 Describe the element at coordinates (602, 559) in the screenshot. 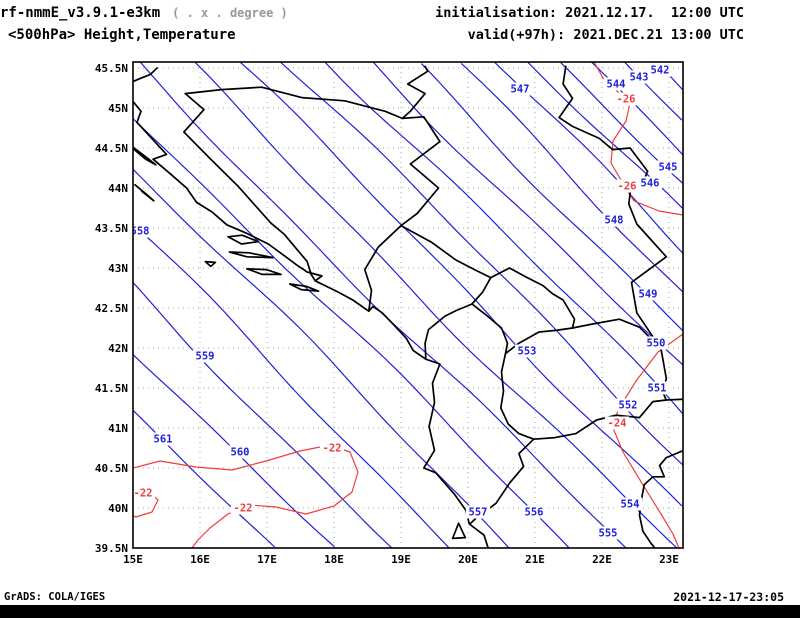

I see `x-tick-label: 22E` at that location.